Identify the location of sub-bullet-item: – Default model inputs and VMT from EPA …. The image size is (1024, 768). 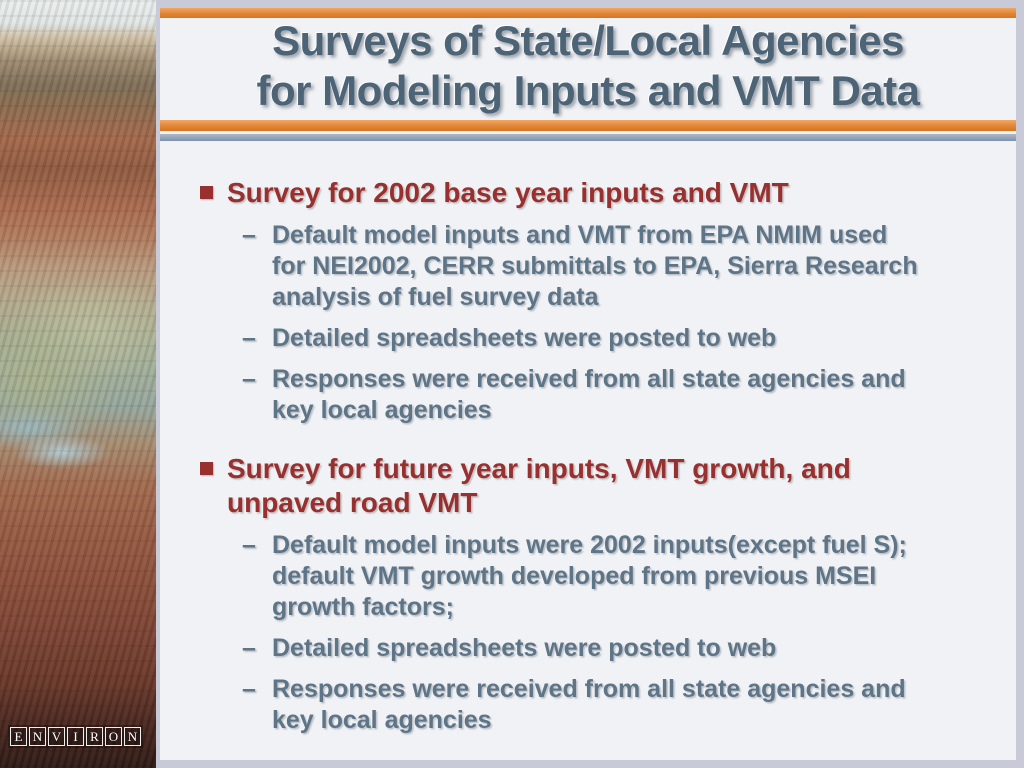
(625, 266).